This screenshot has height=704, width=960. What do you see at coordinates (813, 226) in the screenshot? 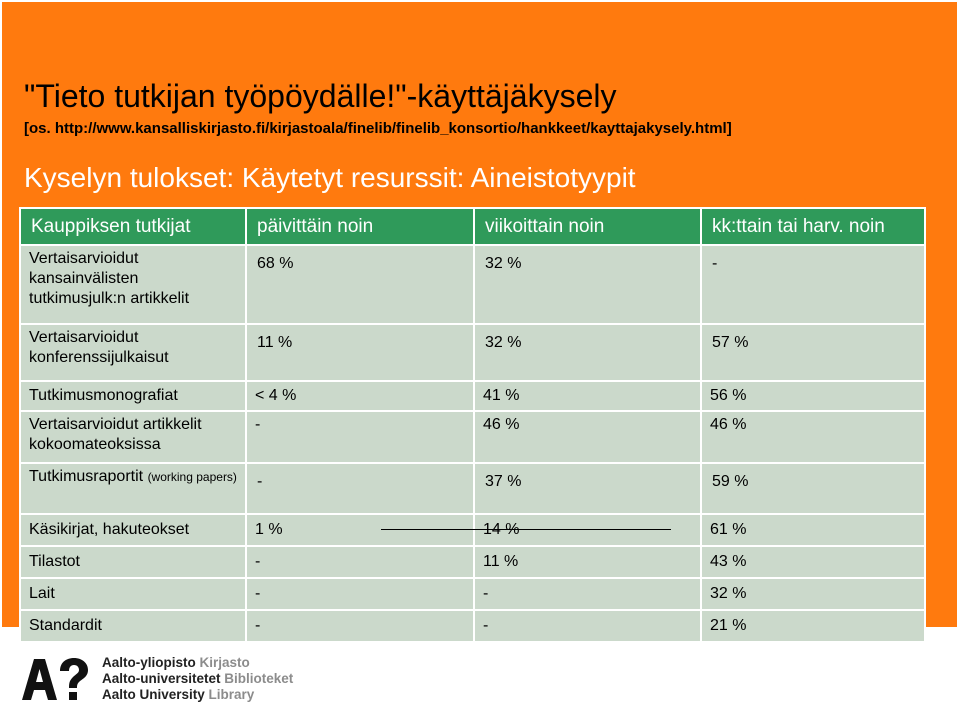
I see `header-cell-monthly: kk:ttain tai harv. noin` at bounding box center [813, 226].